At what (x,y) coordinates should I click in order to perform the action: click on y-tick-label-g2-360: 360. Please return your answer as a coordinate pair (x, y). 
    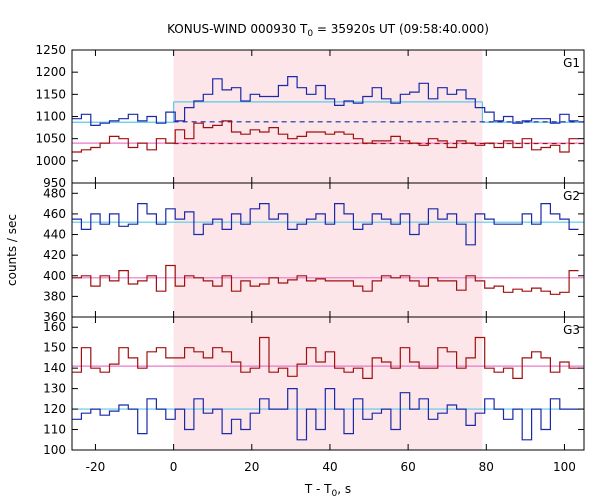
    Looking at the image, I should click on (54, 317).